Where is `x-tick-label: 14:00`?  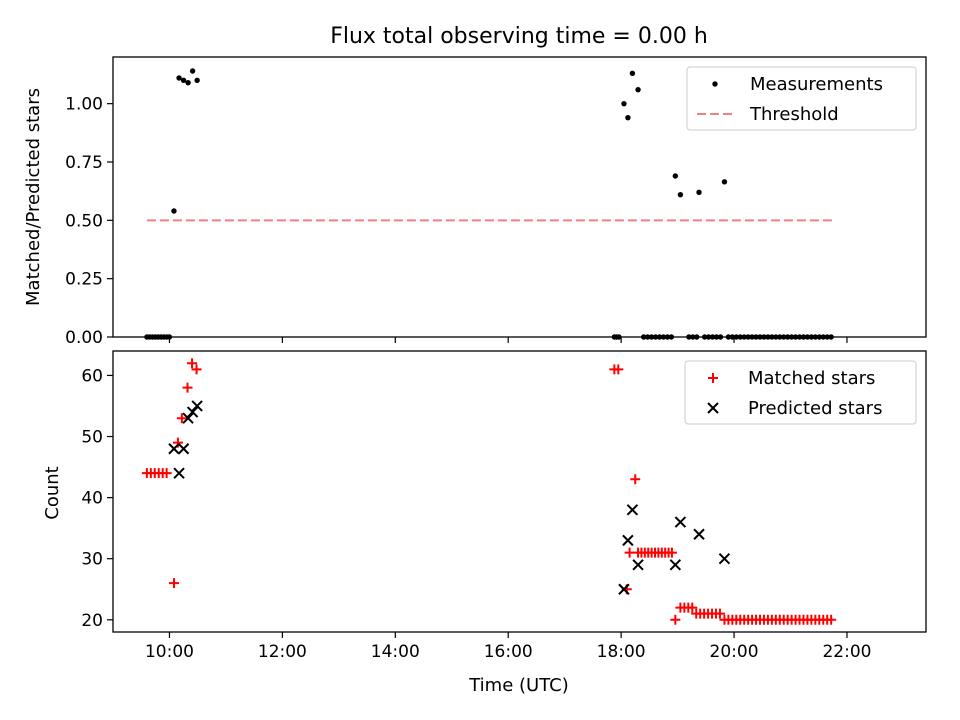 x-tick-label: 14:00 is located at coordinates (395, 652).